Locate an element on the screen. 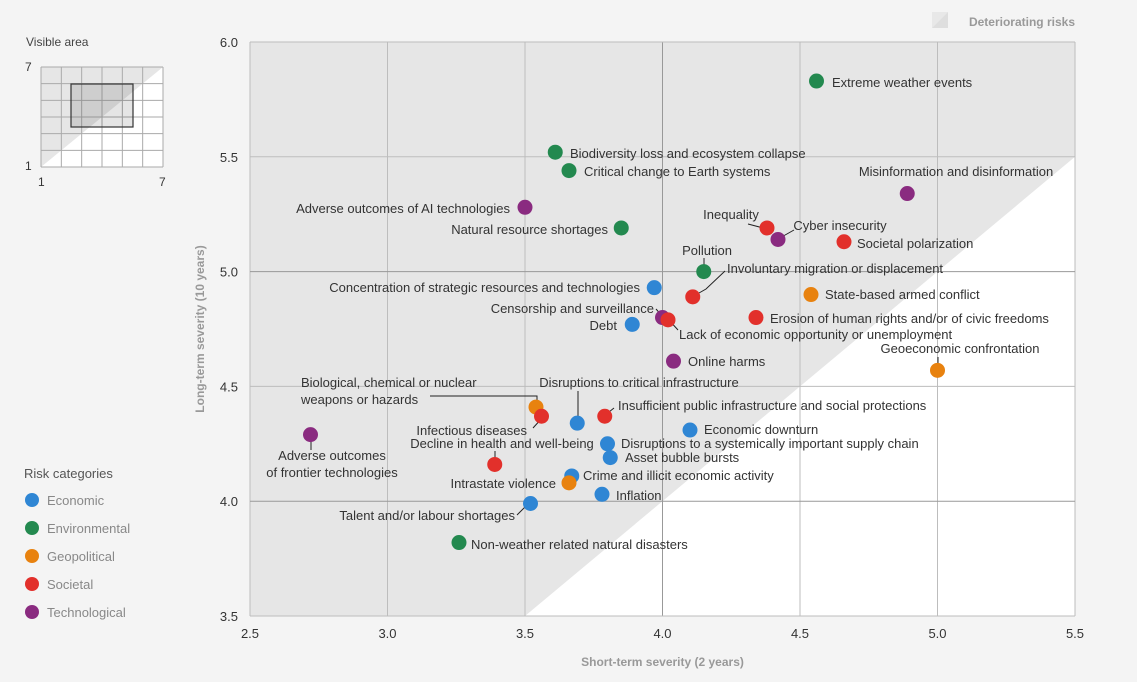  point-label: Asset bubble bursts is located at coordinates (682, 457).